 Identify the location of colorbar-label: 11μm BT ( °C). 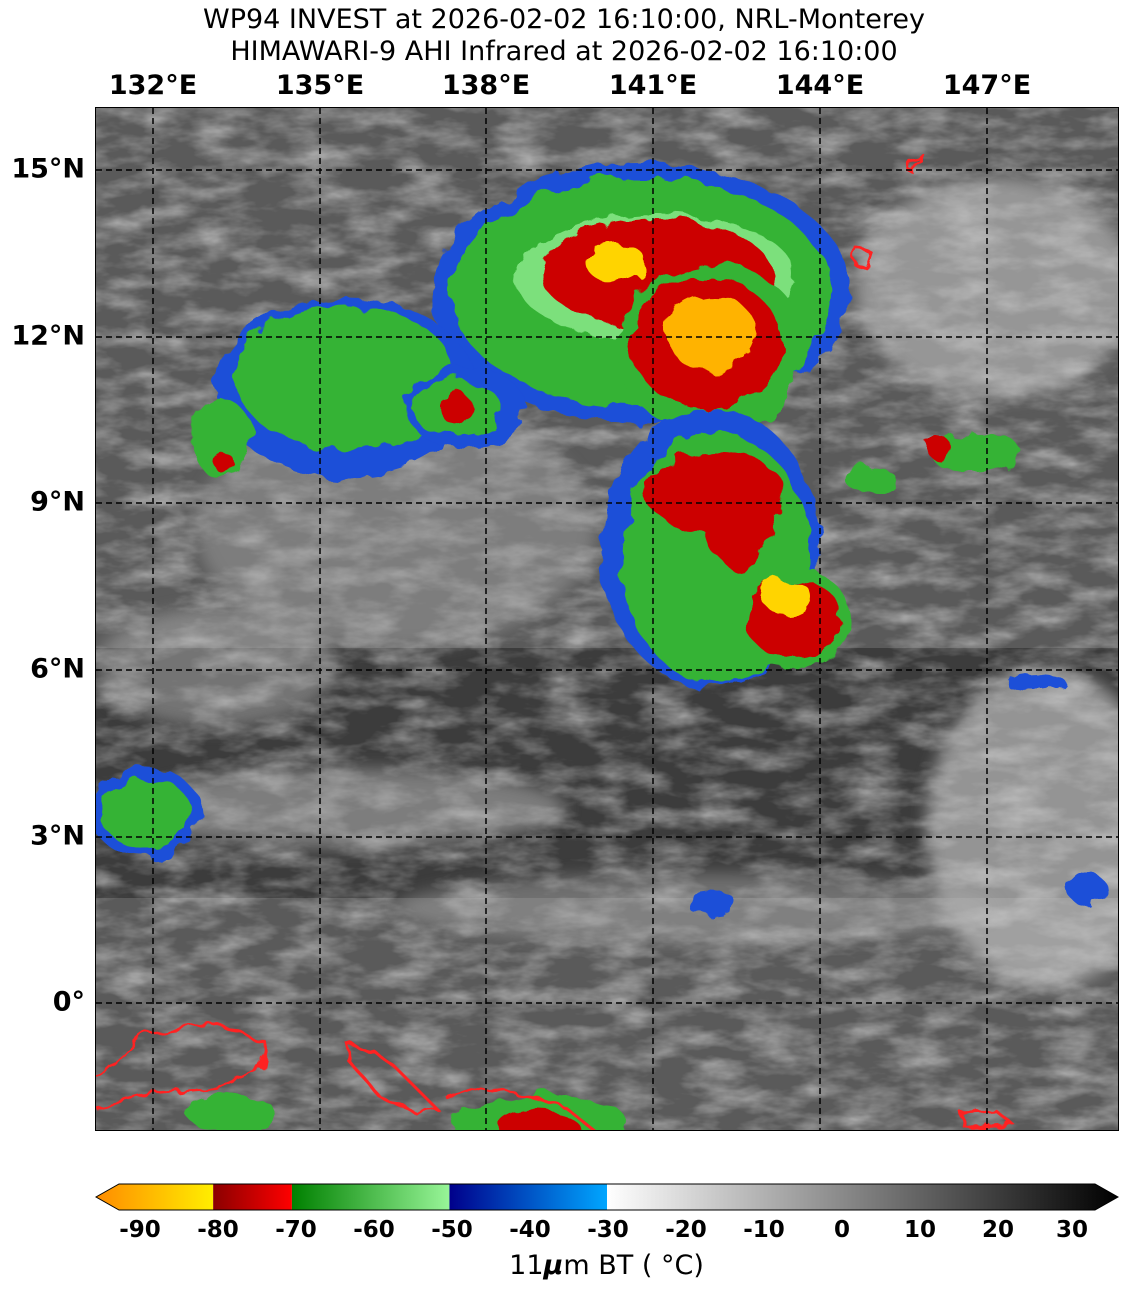
(564, 1265).